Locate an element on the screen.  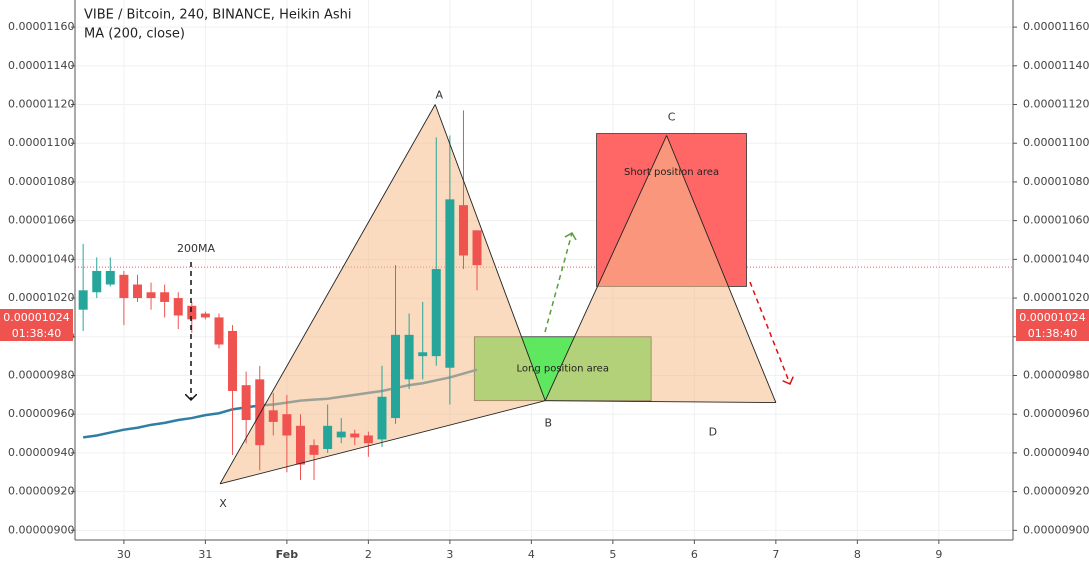
pattern-fill is located at coordinates (660, 269).